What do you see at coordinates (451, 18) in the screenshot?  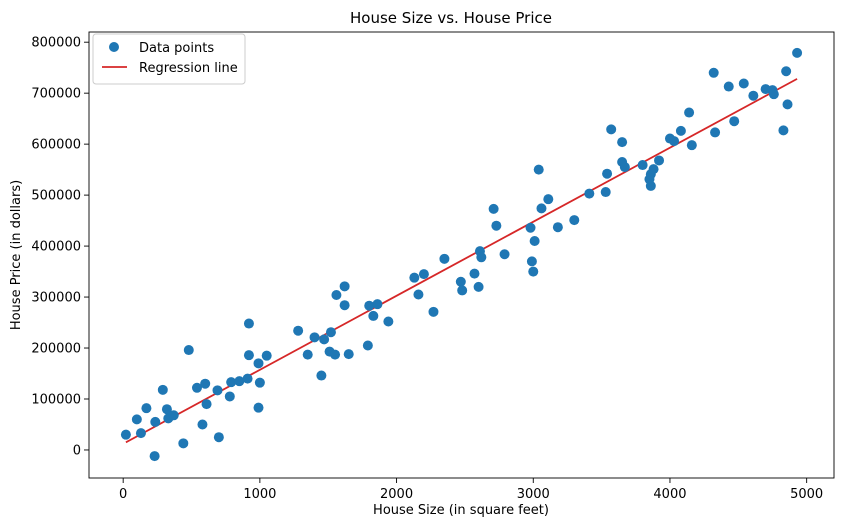 I see `chart-title: House Size vs. House Price` at bounding box center [451, 18].